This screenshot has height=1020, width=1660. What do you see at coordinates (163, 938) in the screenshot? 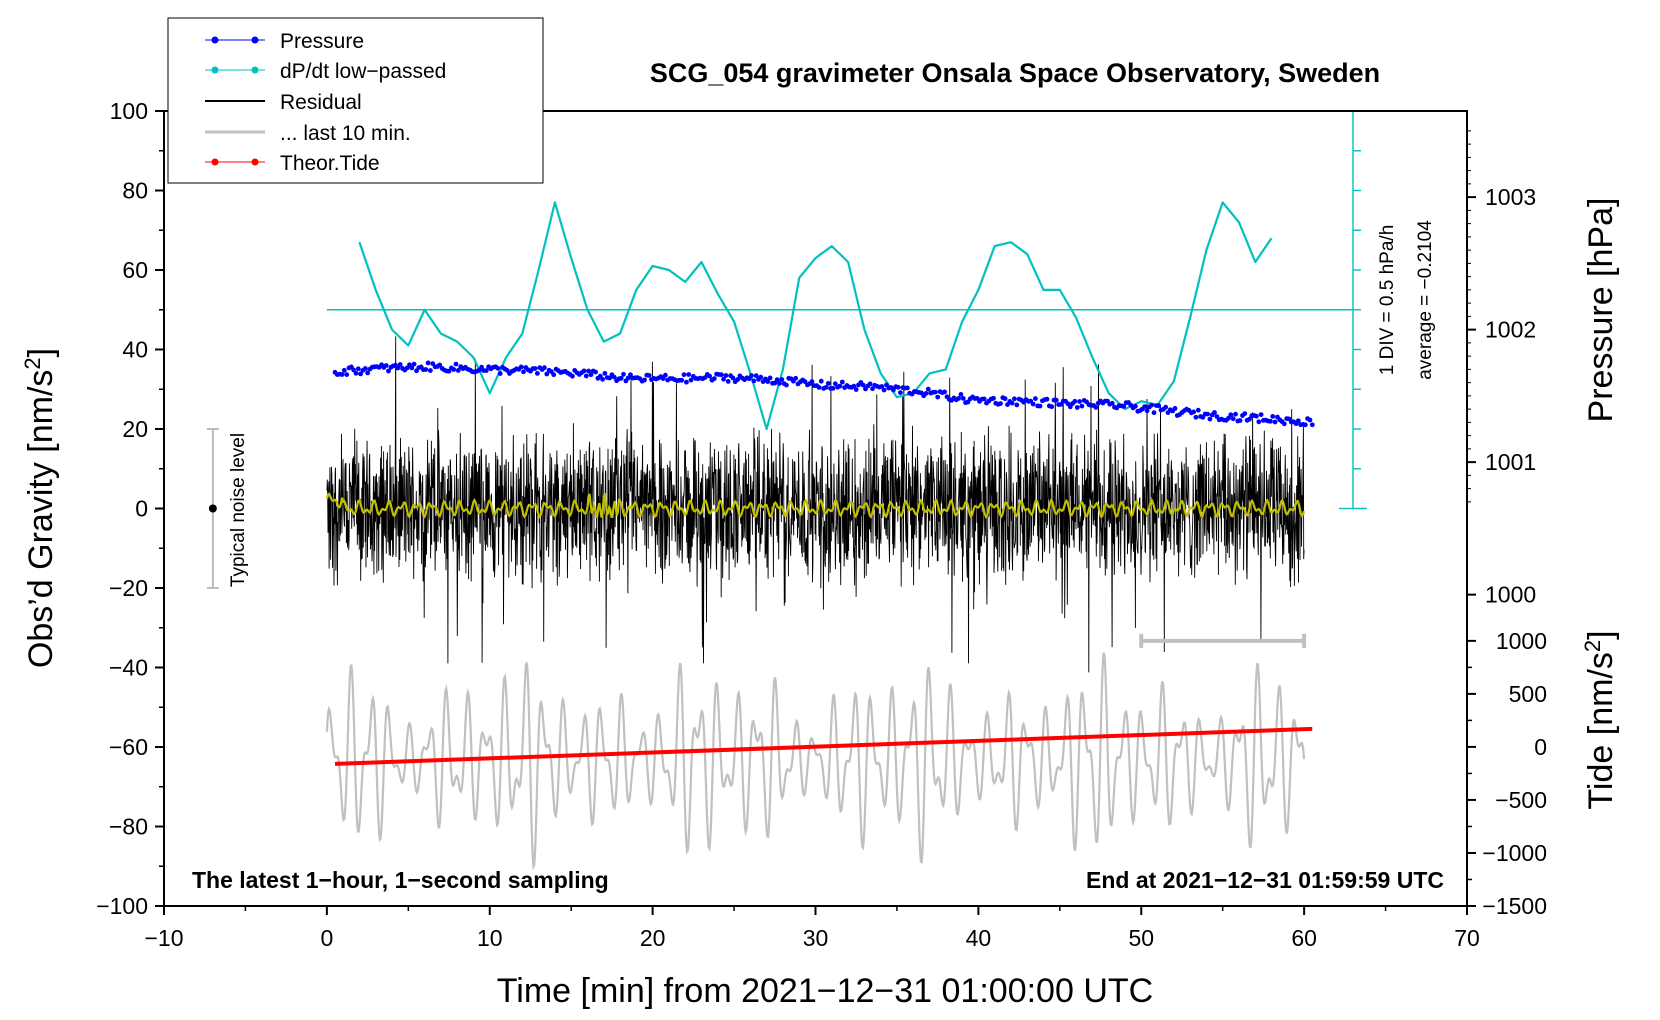
I see `x-tick-label: −10` at bounding box center [163, 938].